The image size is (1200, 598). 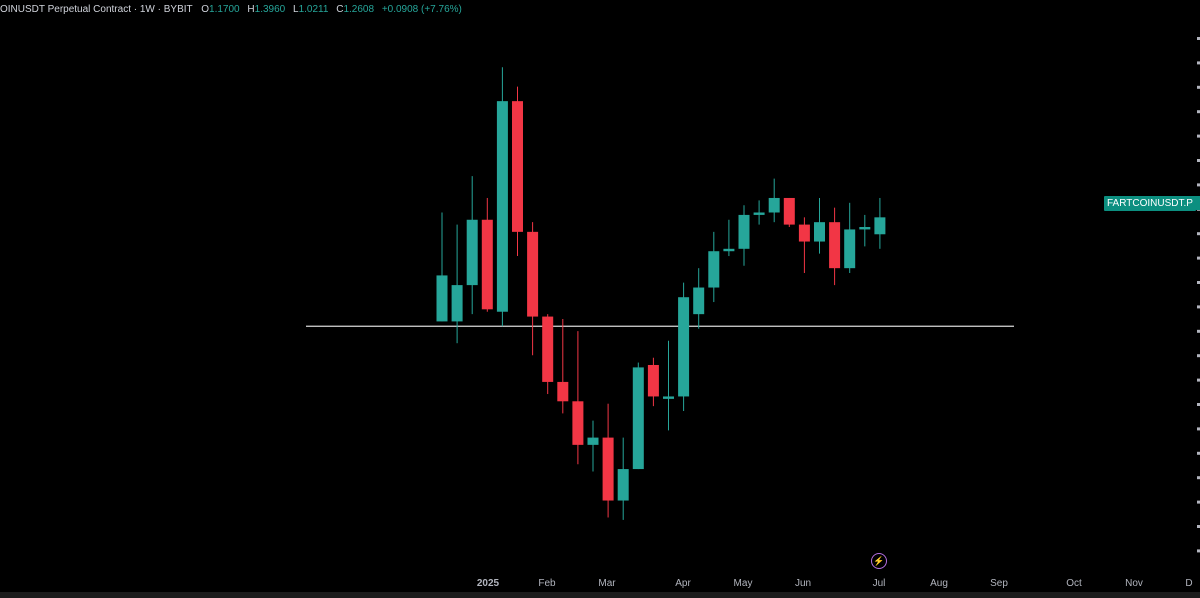 I want to click on lightning-icon: ⚡, so click(x=879, y=561).